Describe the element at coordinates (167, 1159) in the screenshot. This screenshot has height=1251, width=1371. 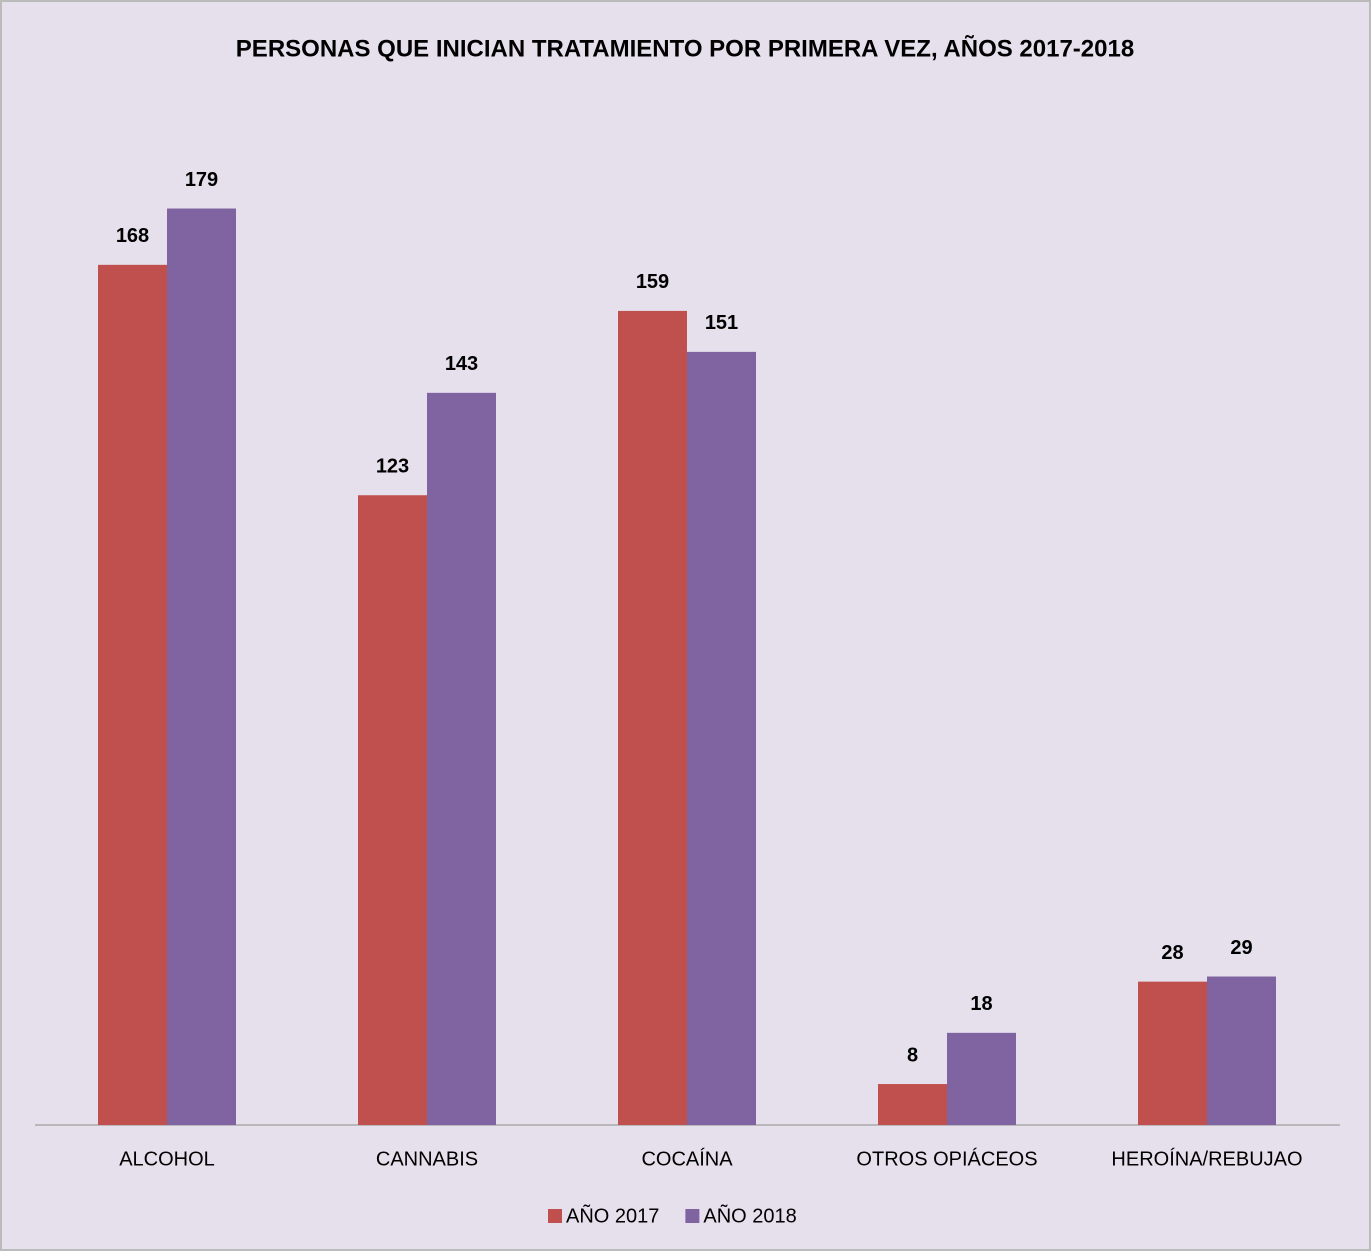
I see `x-tick-label: ALCOHOL` at that location.